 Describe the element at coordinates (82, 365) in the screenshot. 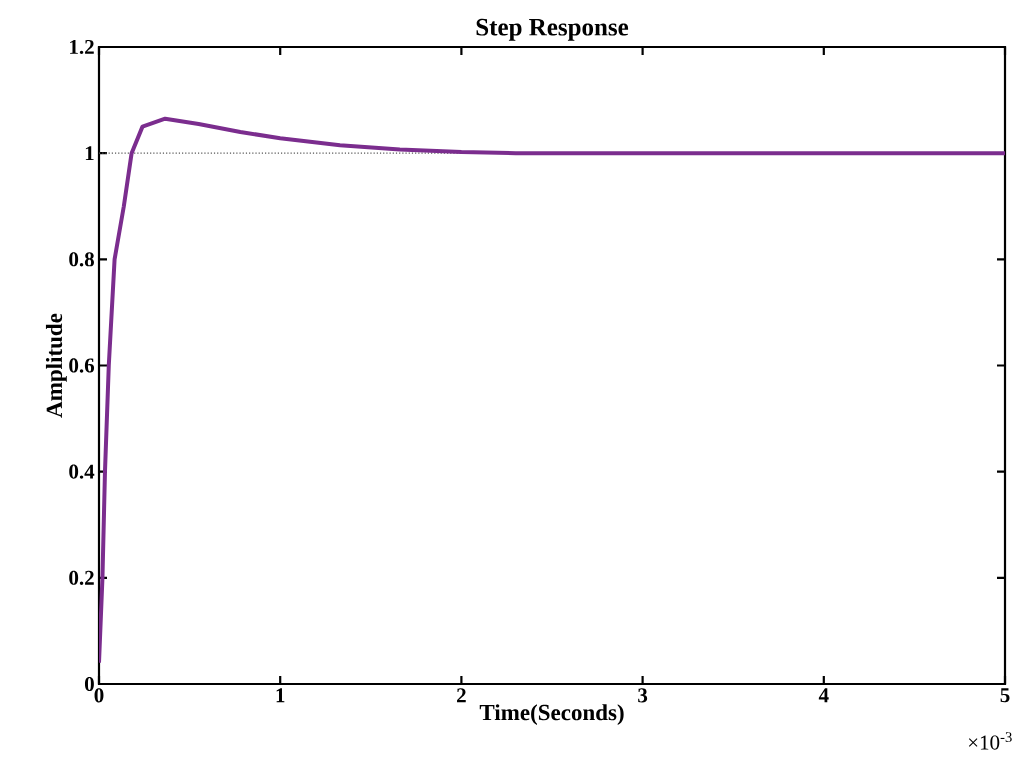

I see `y-tick-label: 0.6` at that location.